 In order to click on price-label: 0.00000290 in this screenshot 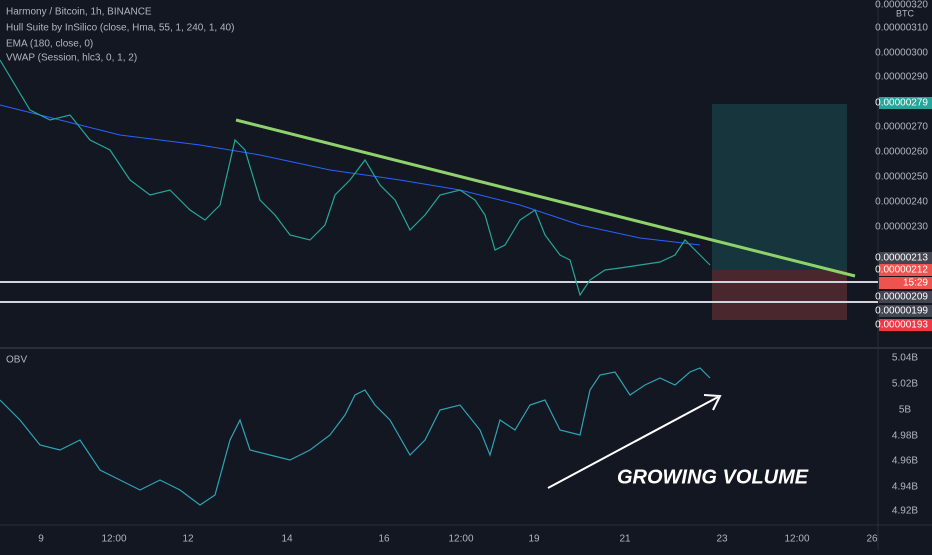, I will do `click(901, 77)`.